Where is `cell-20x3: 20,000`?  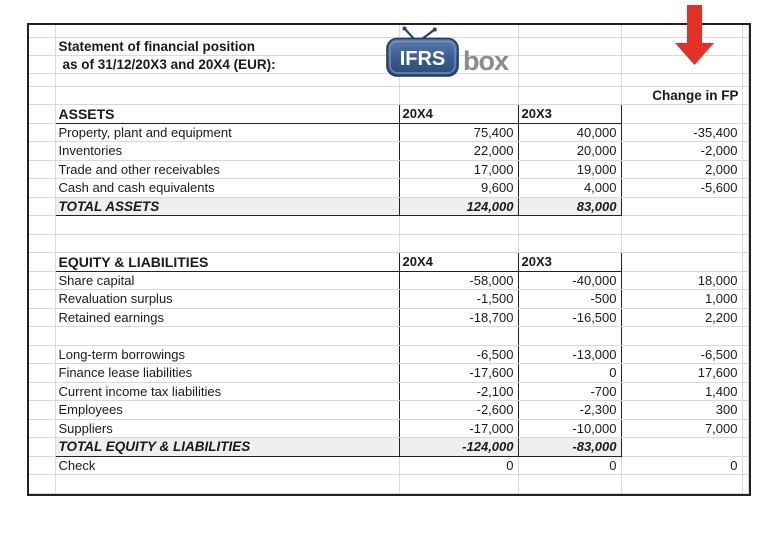
cell-20x3: 20,000 is located at coordinates (569, 151).